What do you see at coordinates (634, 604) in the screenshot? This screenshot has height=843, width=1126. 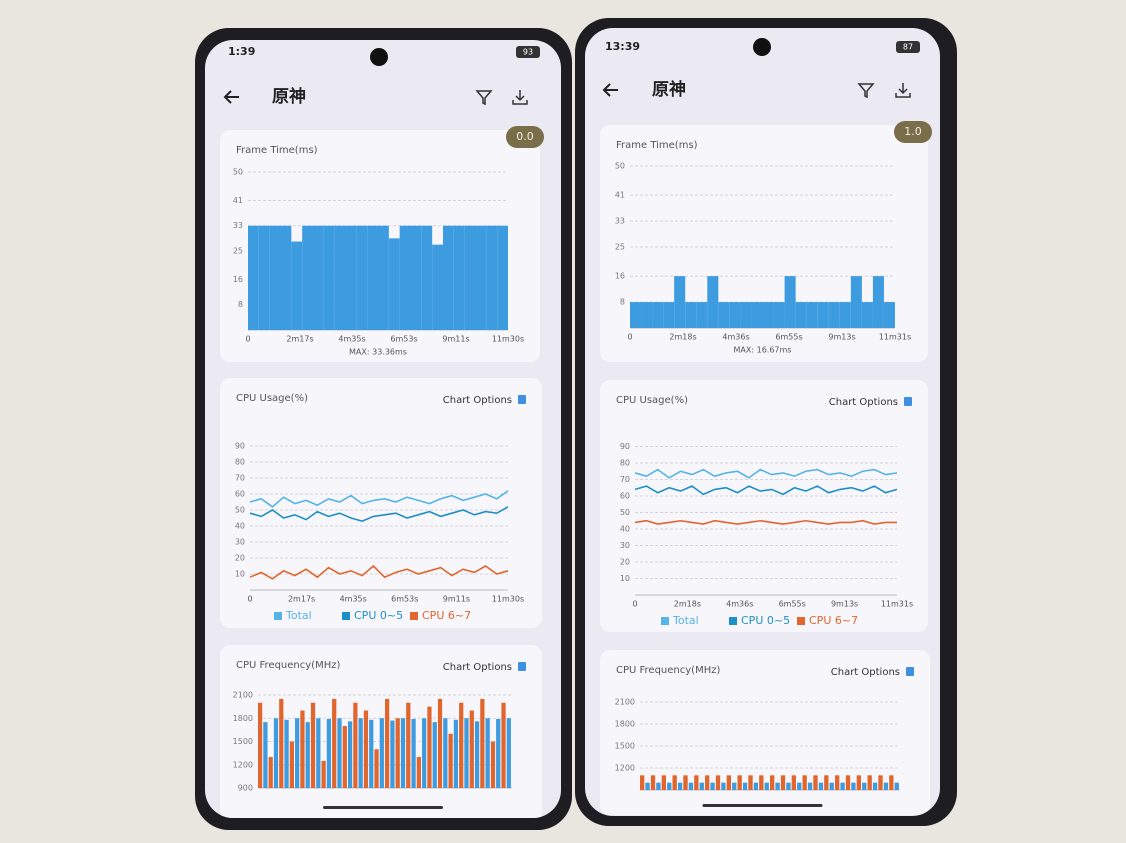 I see `x-tick-label: 0` at bounding box center [634, 604].